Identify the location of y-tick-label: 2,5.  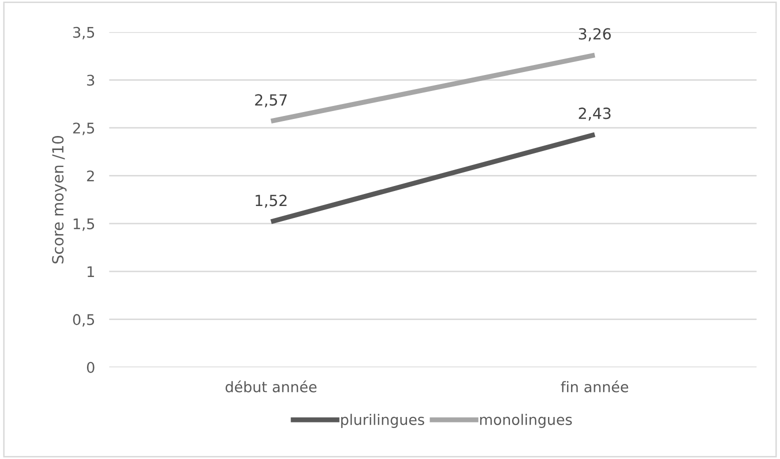
(83, 129).